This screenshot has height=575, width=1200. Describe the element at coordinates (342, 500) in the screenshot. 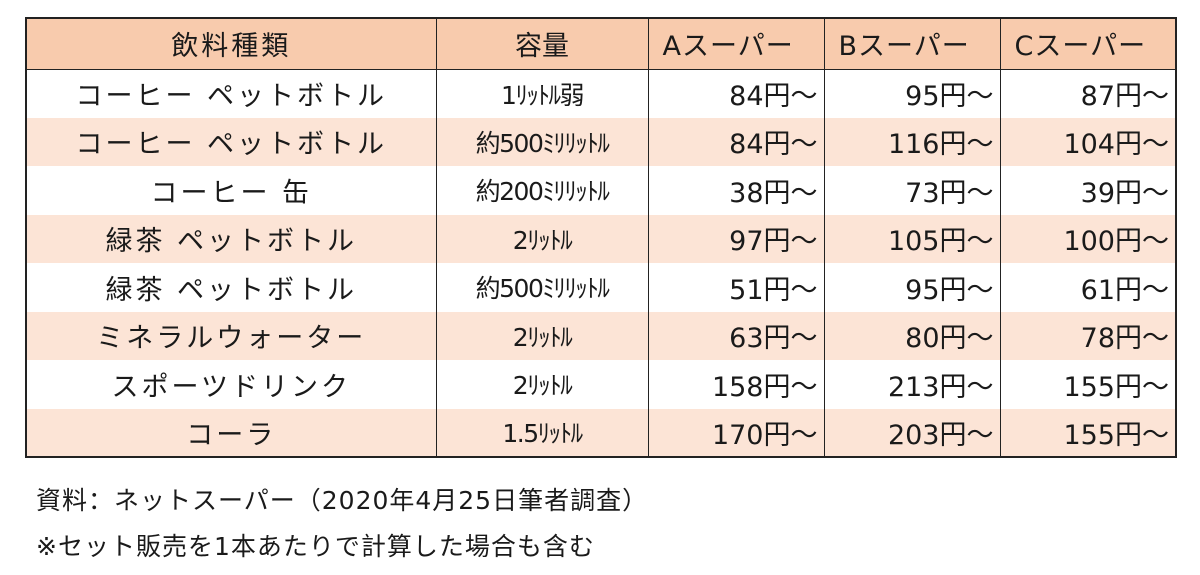

I see `source-note: 資料：ネットスーパー（2020年4月25日筆者調査）` at that location.